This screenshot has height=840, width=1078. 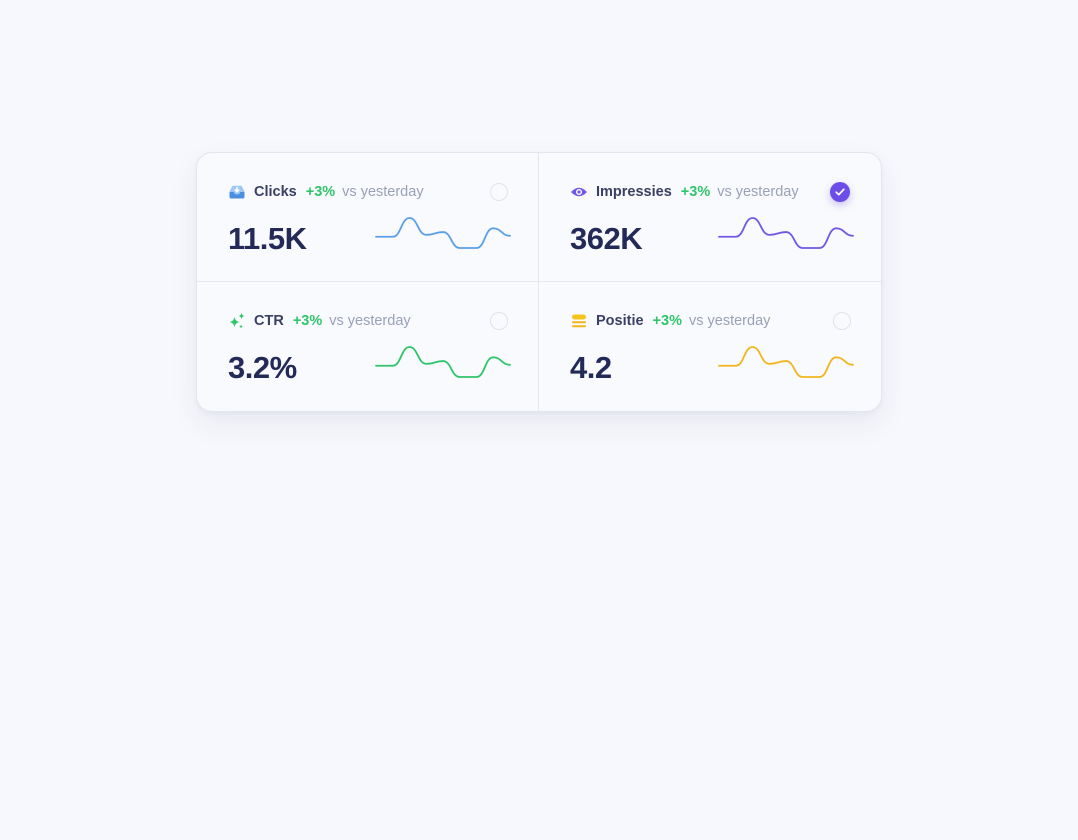 What do you see at coordinates (275, 192) in the screenshot?
I see `metric-label: Clicks` at bounding box center [275, 192].